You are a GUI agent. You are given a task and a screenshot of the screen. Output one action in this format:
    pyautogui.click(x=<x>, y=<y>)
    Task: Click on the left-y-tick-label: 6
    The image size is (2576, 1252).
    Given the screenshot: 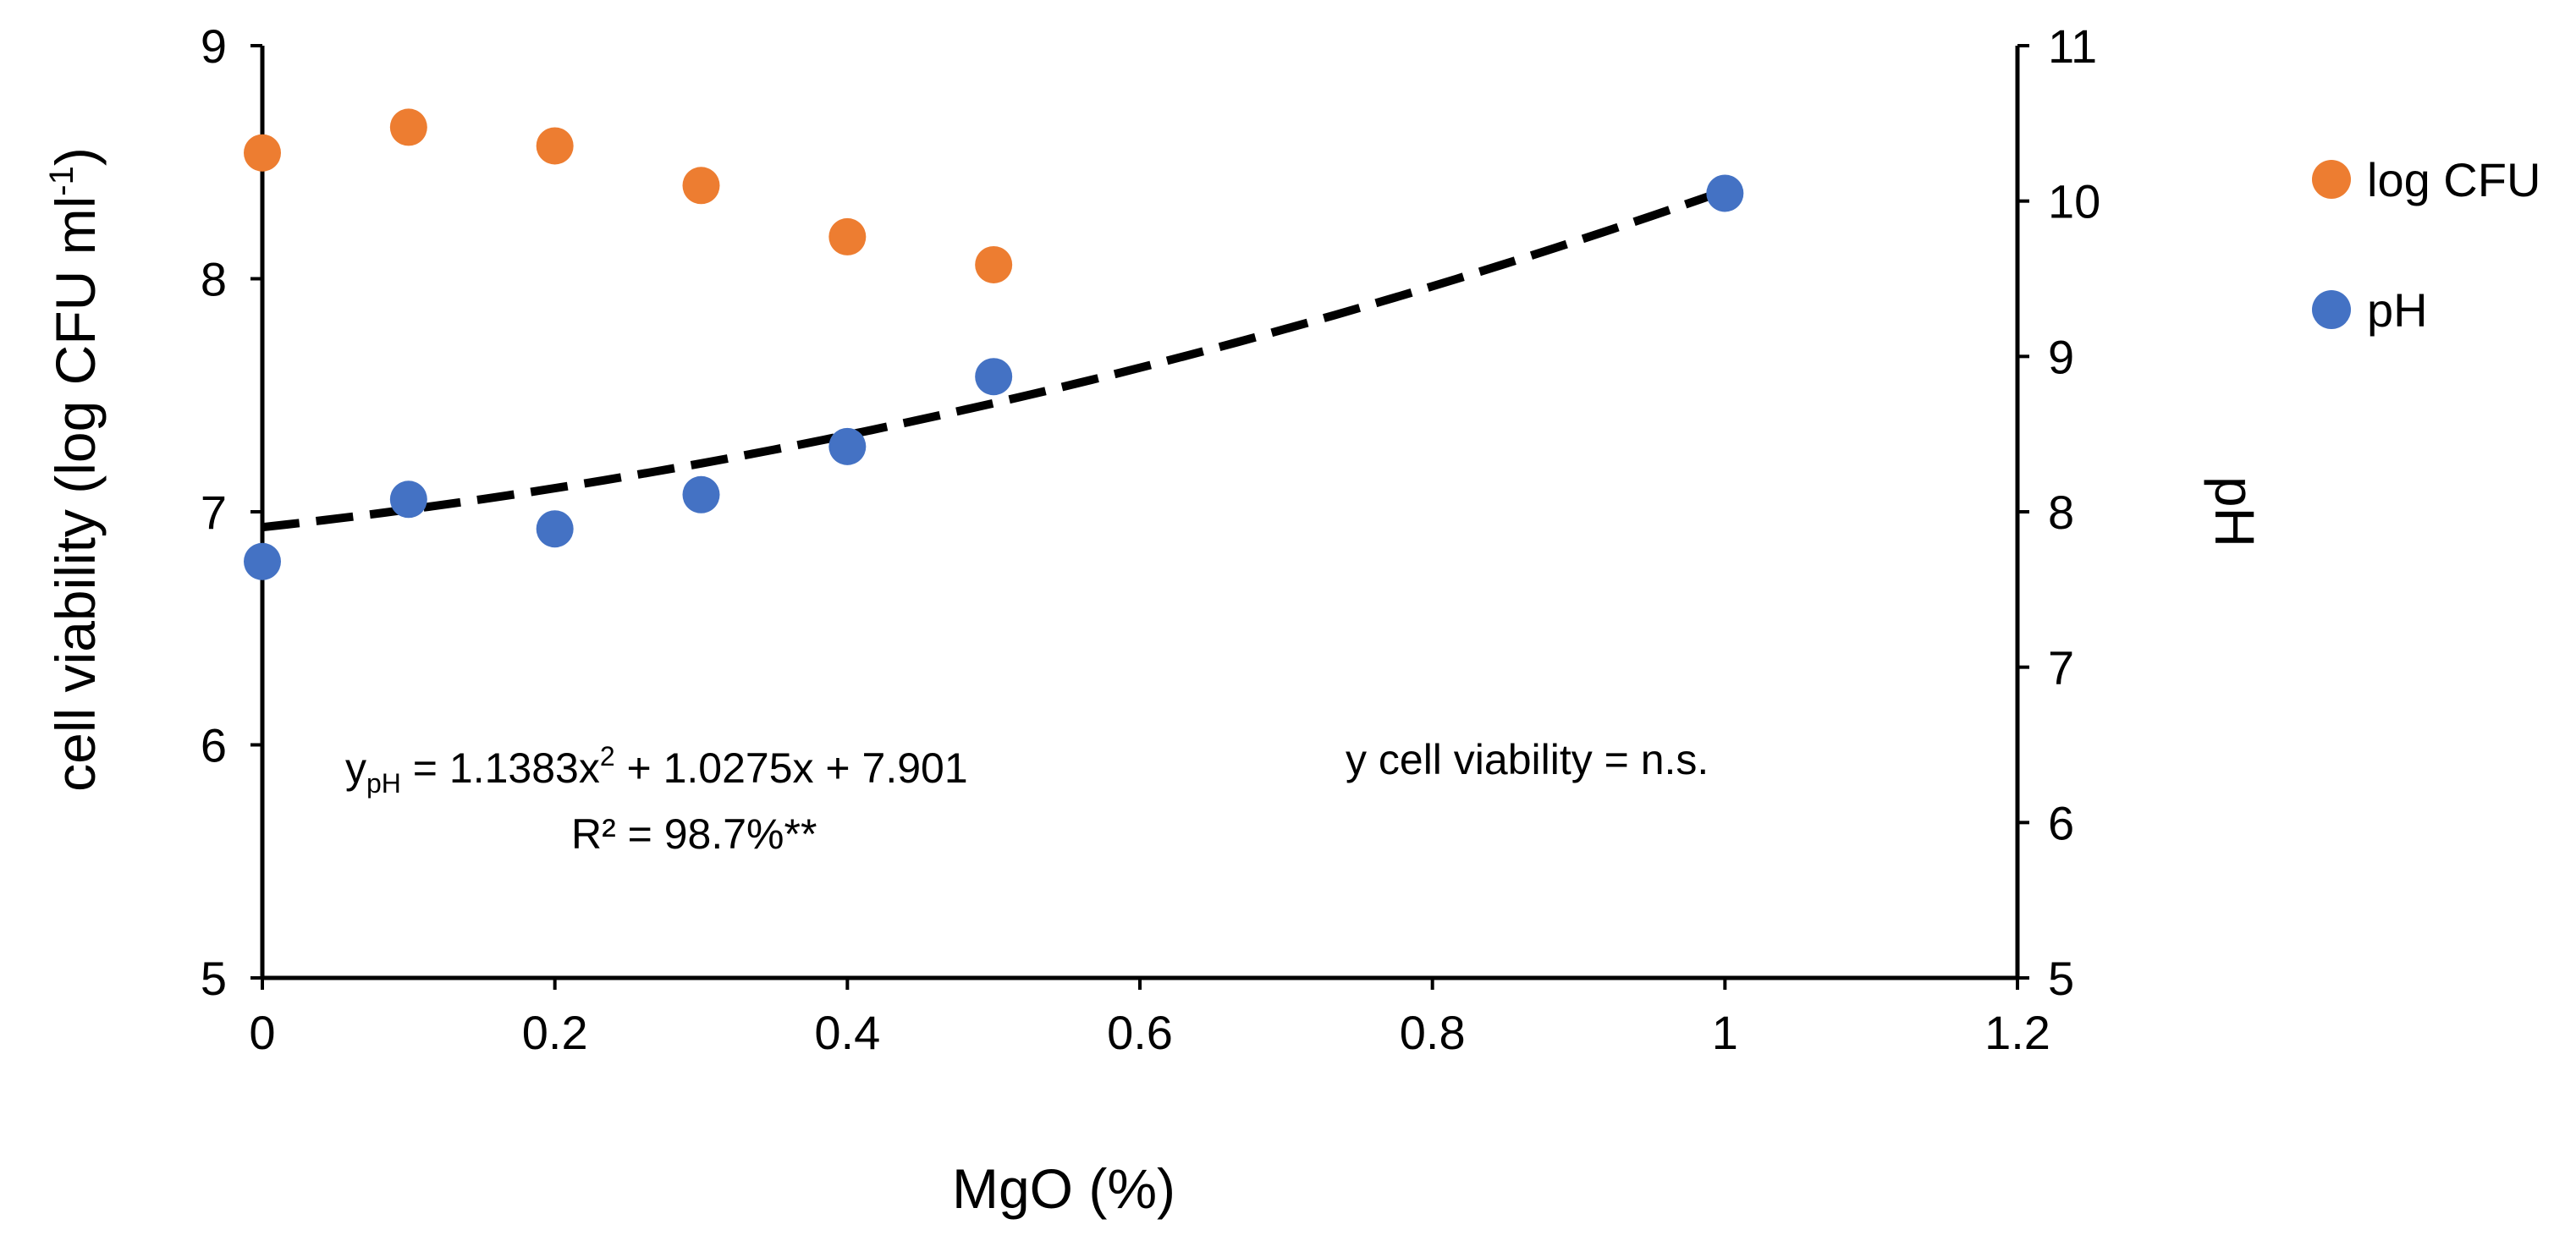 What is the action you would take?
    pyautogui.click(x=214, y=745)
    